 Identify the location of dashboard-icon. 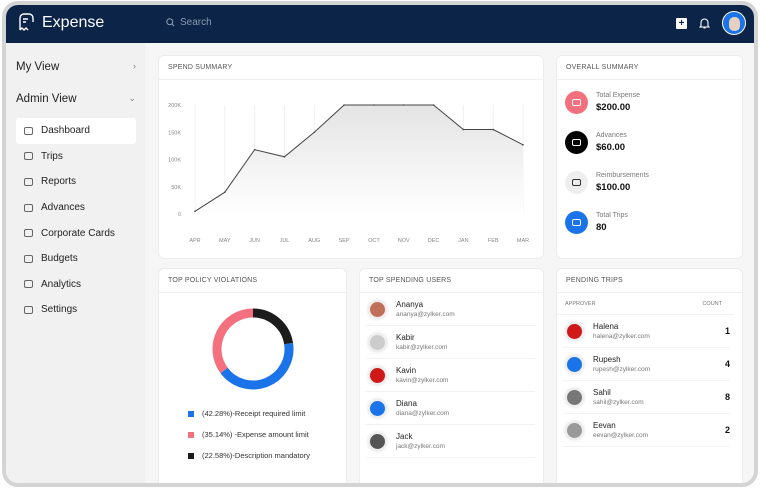
(28, 130).